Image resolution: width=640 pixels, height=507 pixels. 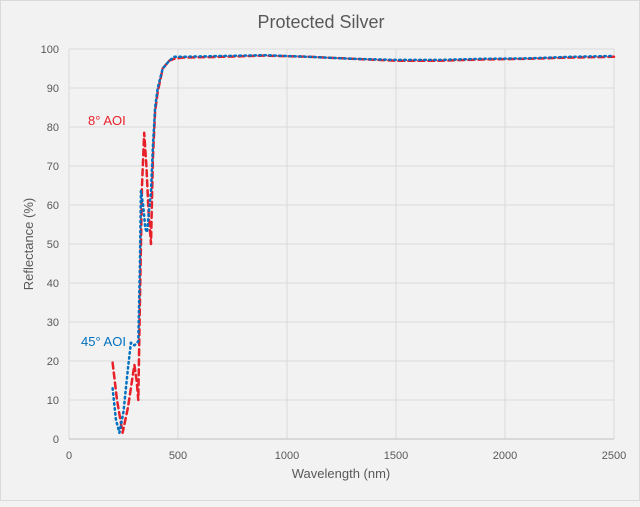 What do you see at coordinates (53, 128) in the screenshot?
I see `y-tick-label: 80` at bounding box center [53, 128].